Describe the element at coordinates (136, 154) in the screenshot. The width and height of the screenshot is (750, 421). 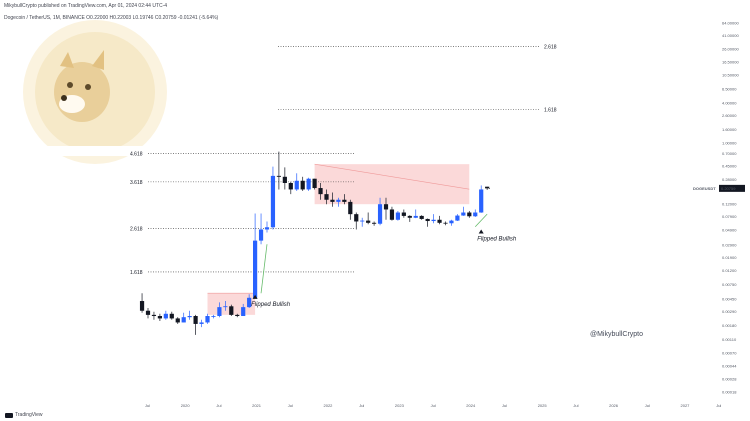
I see `fib-label: 4.618` at that location.